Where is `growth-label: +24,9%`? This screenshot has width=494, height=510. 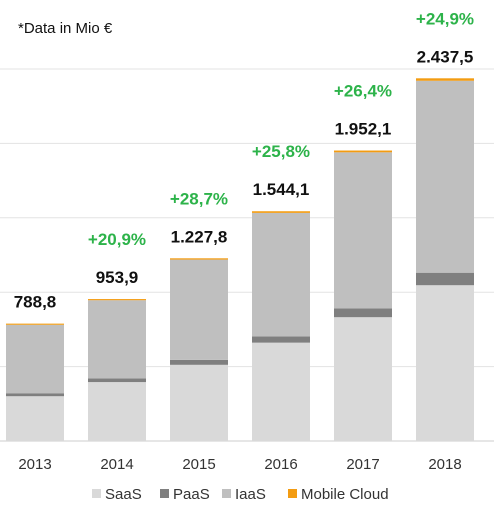
growth-label: +24,9% is located at coordinates (445, 18).